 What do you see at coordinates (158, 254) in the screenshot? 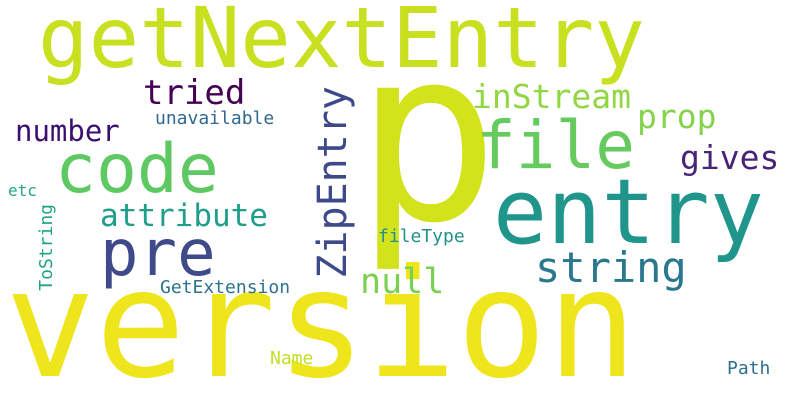
I see `word-pre: pre` at bounding box center [158, 254].